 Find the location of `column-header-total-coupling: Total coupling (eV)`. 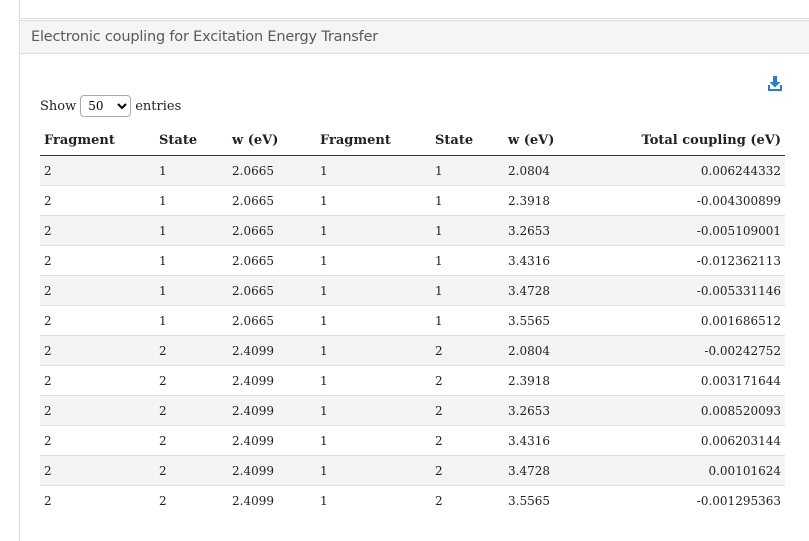

column-header-total-coupling: Total coupling (eV) is located at coordinates (688, 140).